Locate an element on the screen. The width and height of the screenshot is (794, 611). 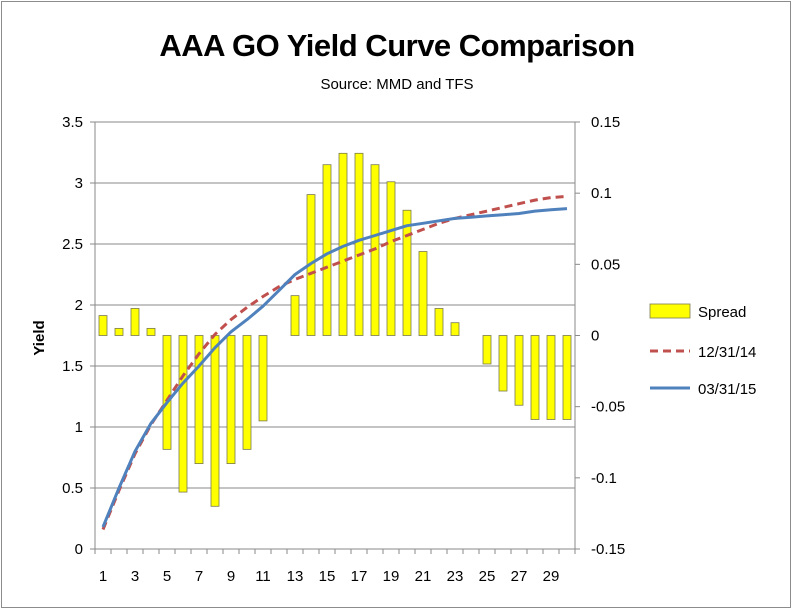
y-right-tick-label: 0.1 is located at coordinates (601, 193).